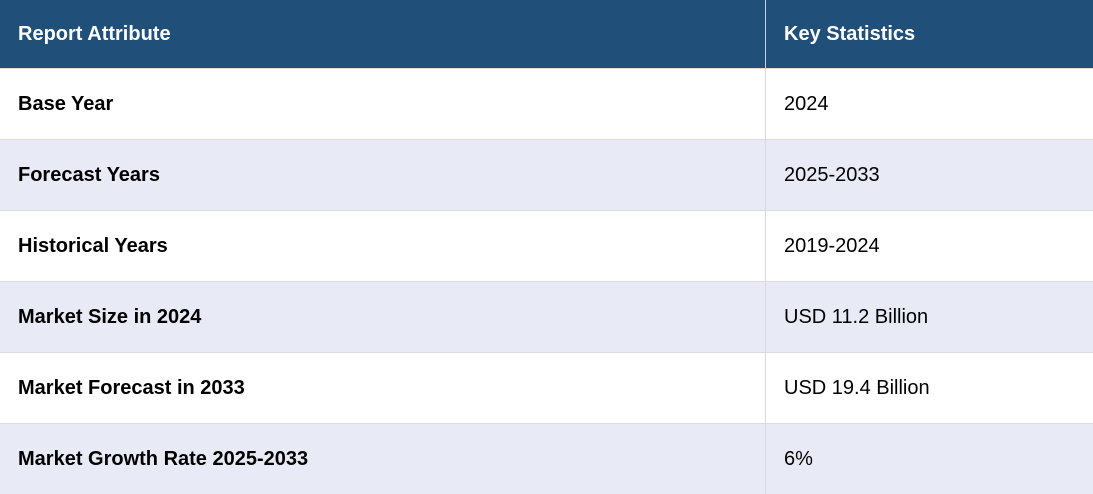 The image size is (1093, 494). I want to click on value-cell: 2019-2024, so click(929, 246).